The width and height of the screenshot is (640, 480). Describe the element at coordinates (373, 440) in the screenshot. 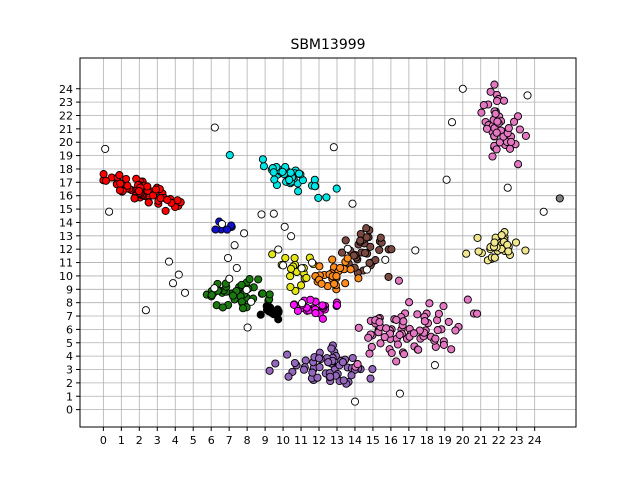

I see `x-tick-label: 15` at that location.